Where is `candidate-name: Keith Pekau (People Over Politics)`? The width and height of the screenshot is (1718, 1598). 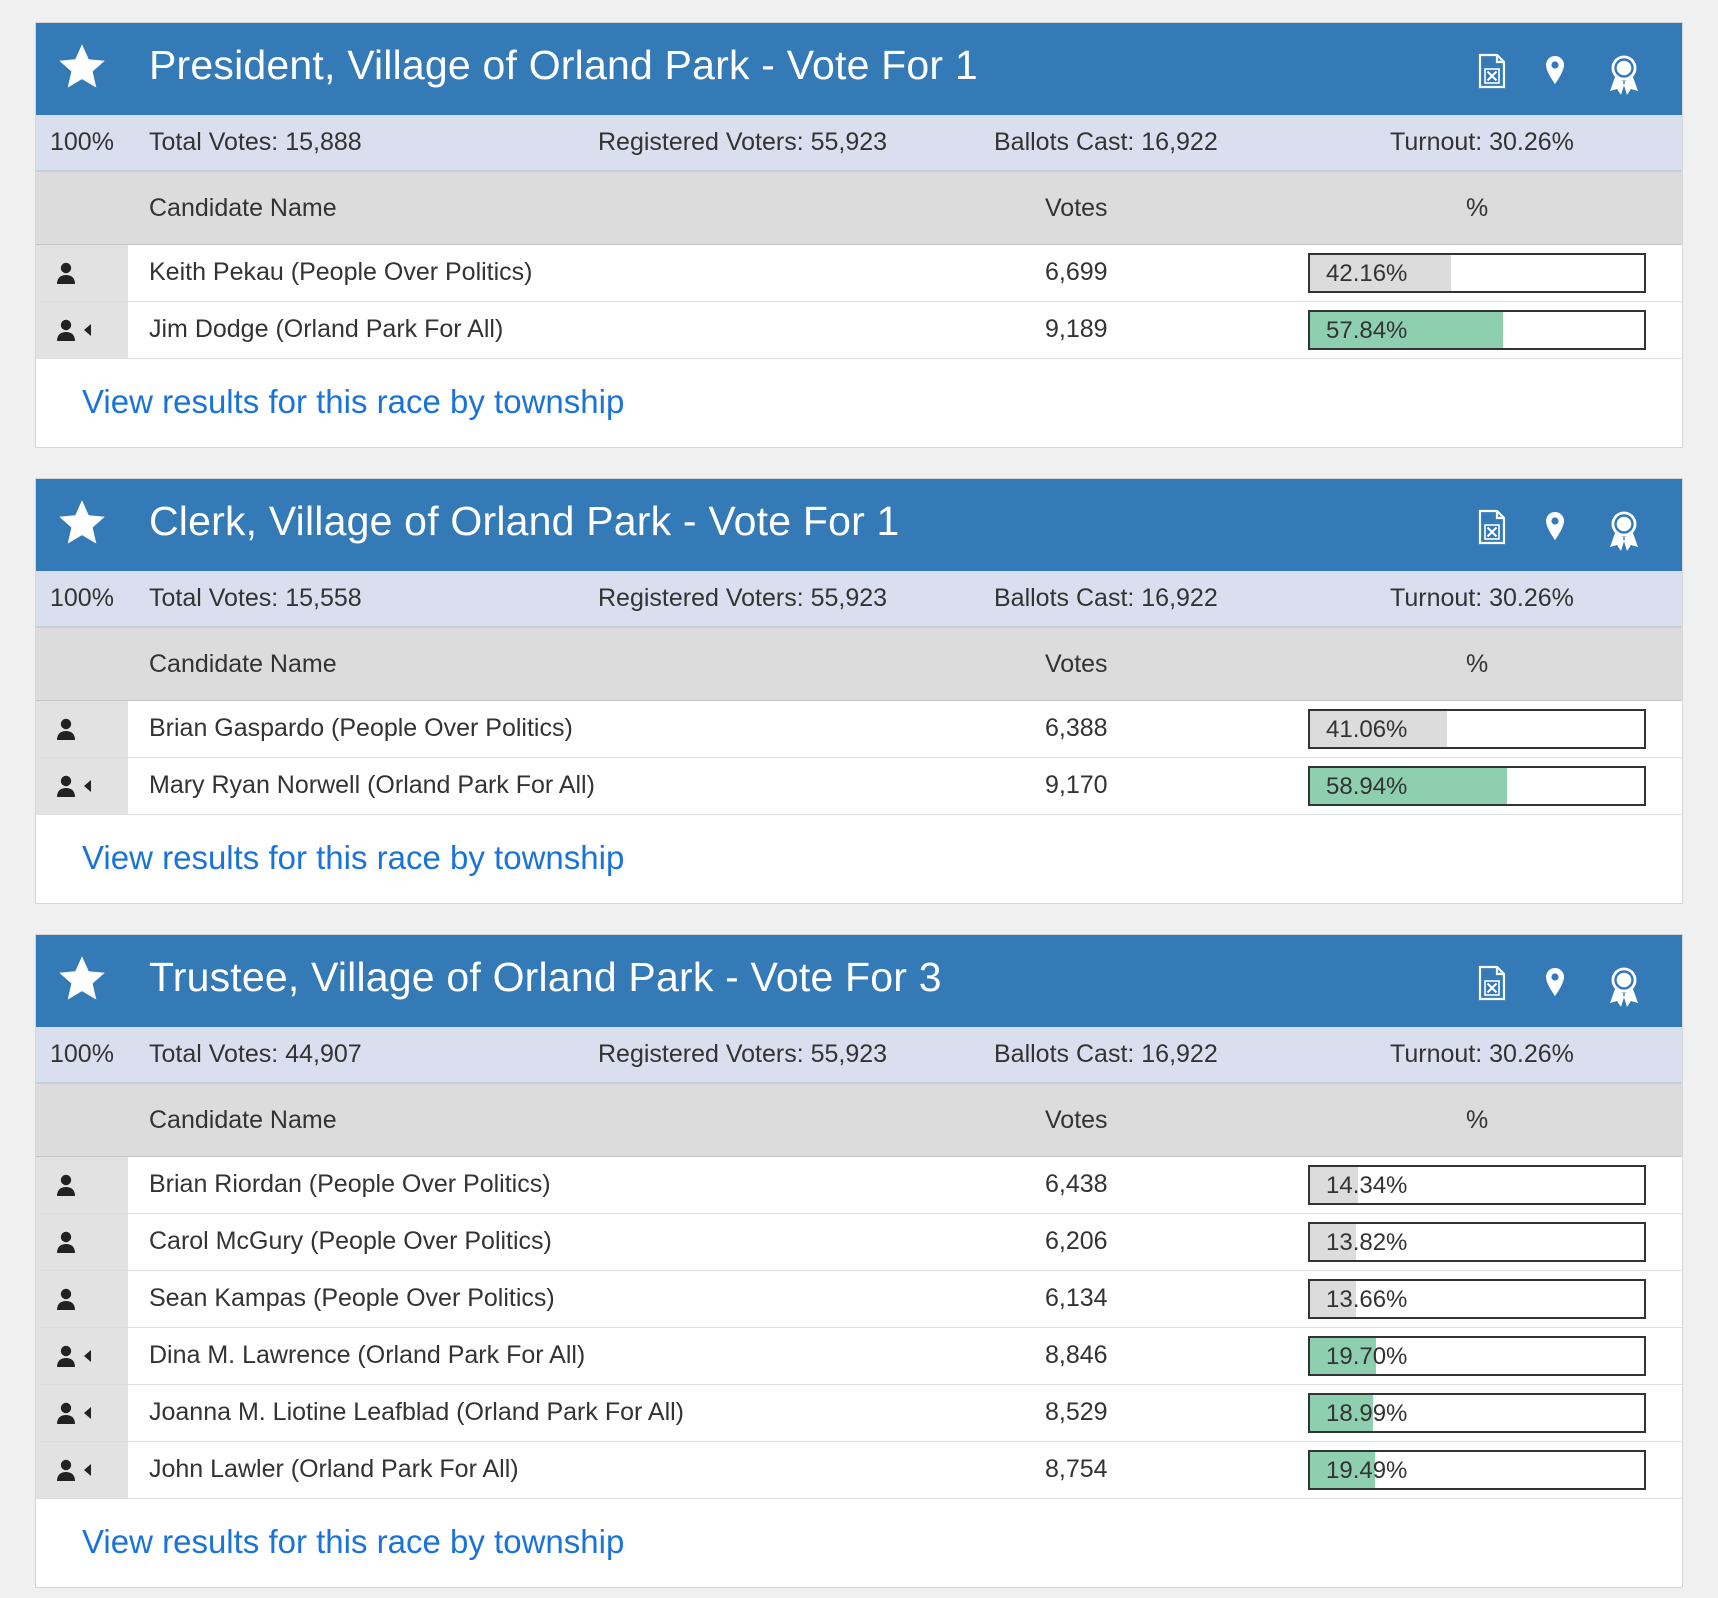 candidate-name: Keith Pekau (People Over Politics) is located at coordinates (341, 272).